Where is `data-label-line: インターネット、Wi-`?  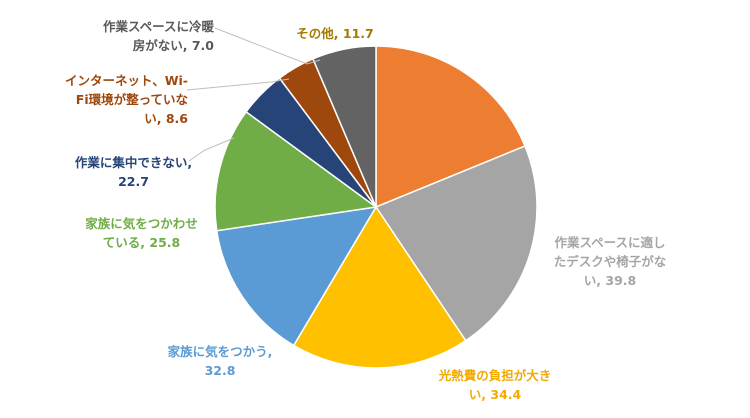
data-label-line: インターネット、Wi- is located at coordinates (126, 80).